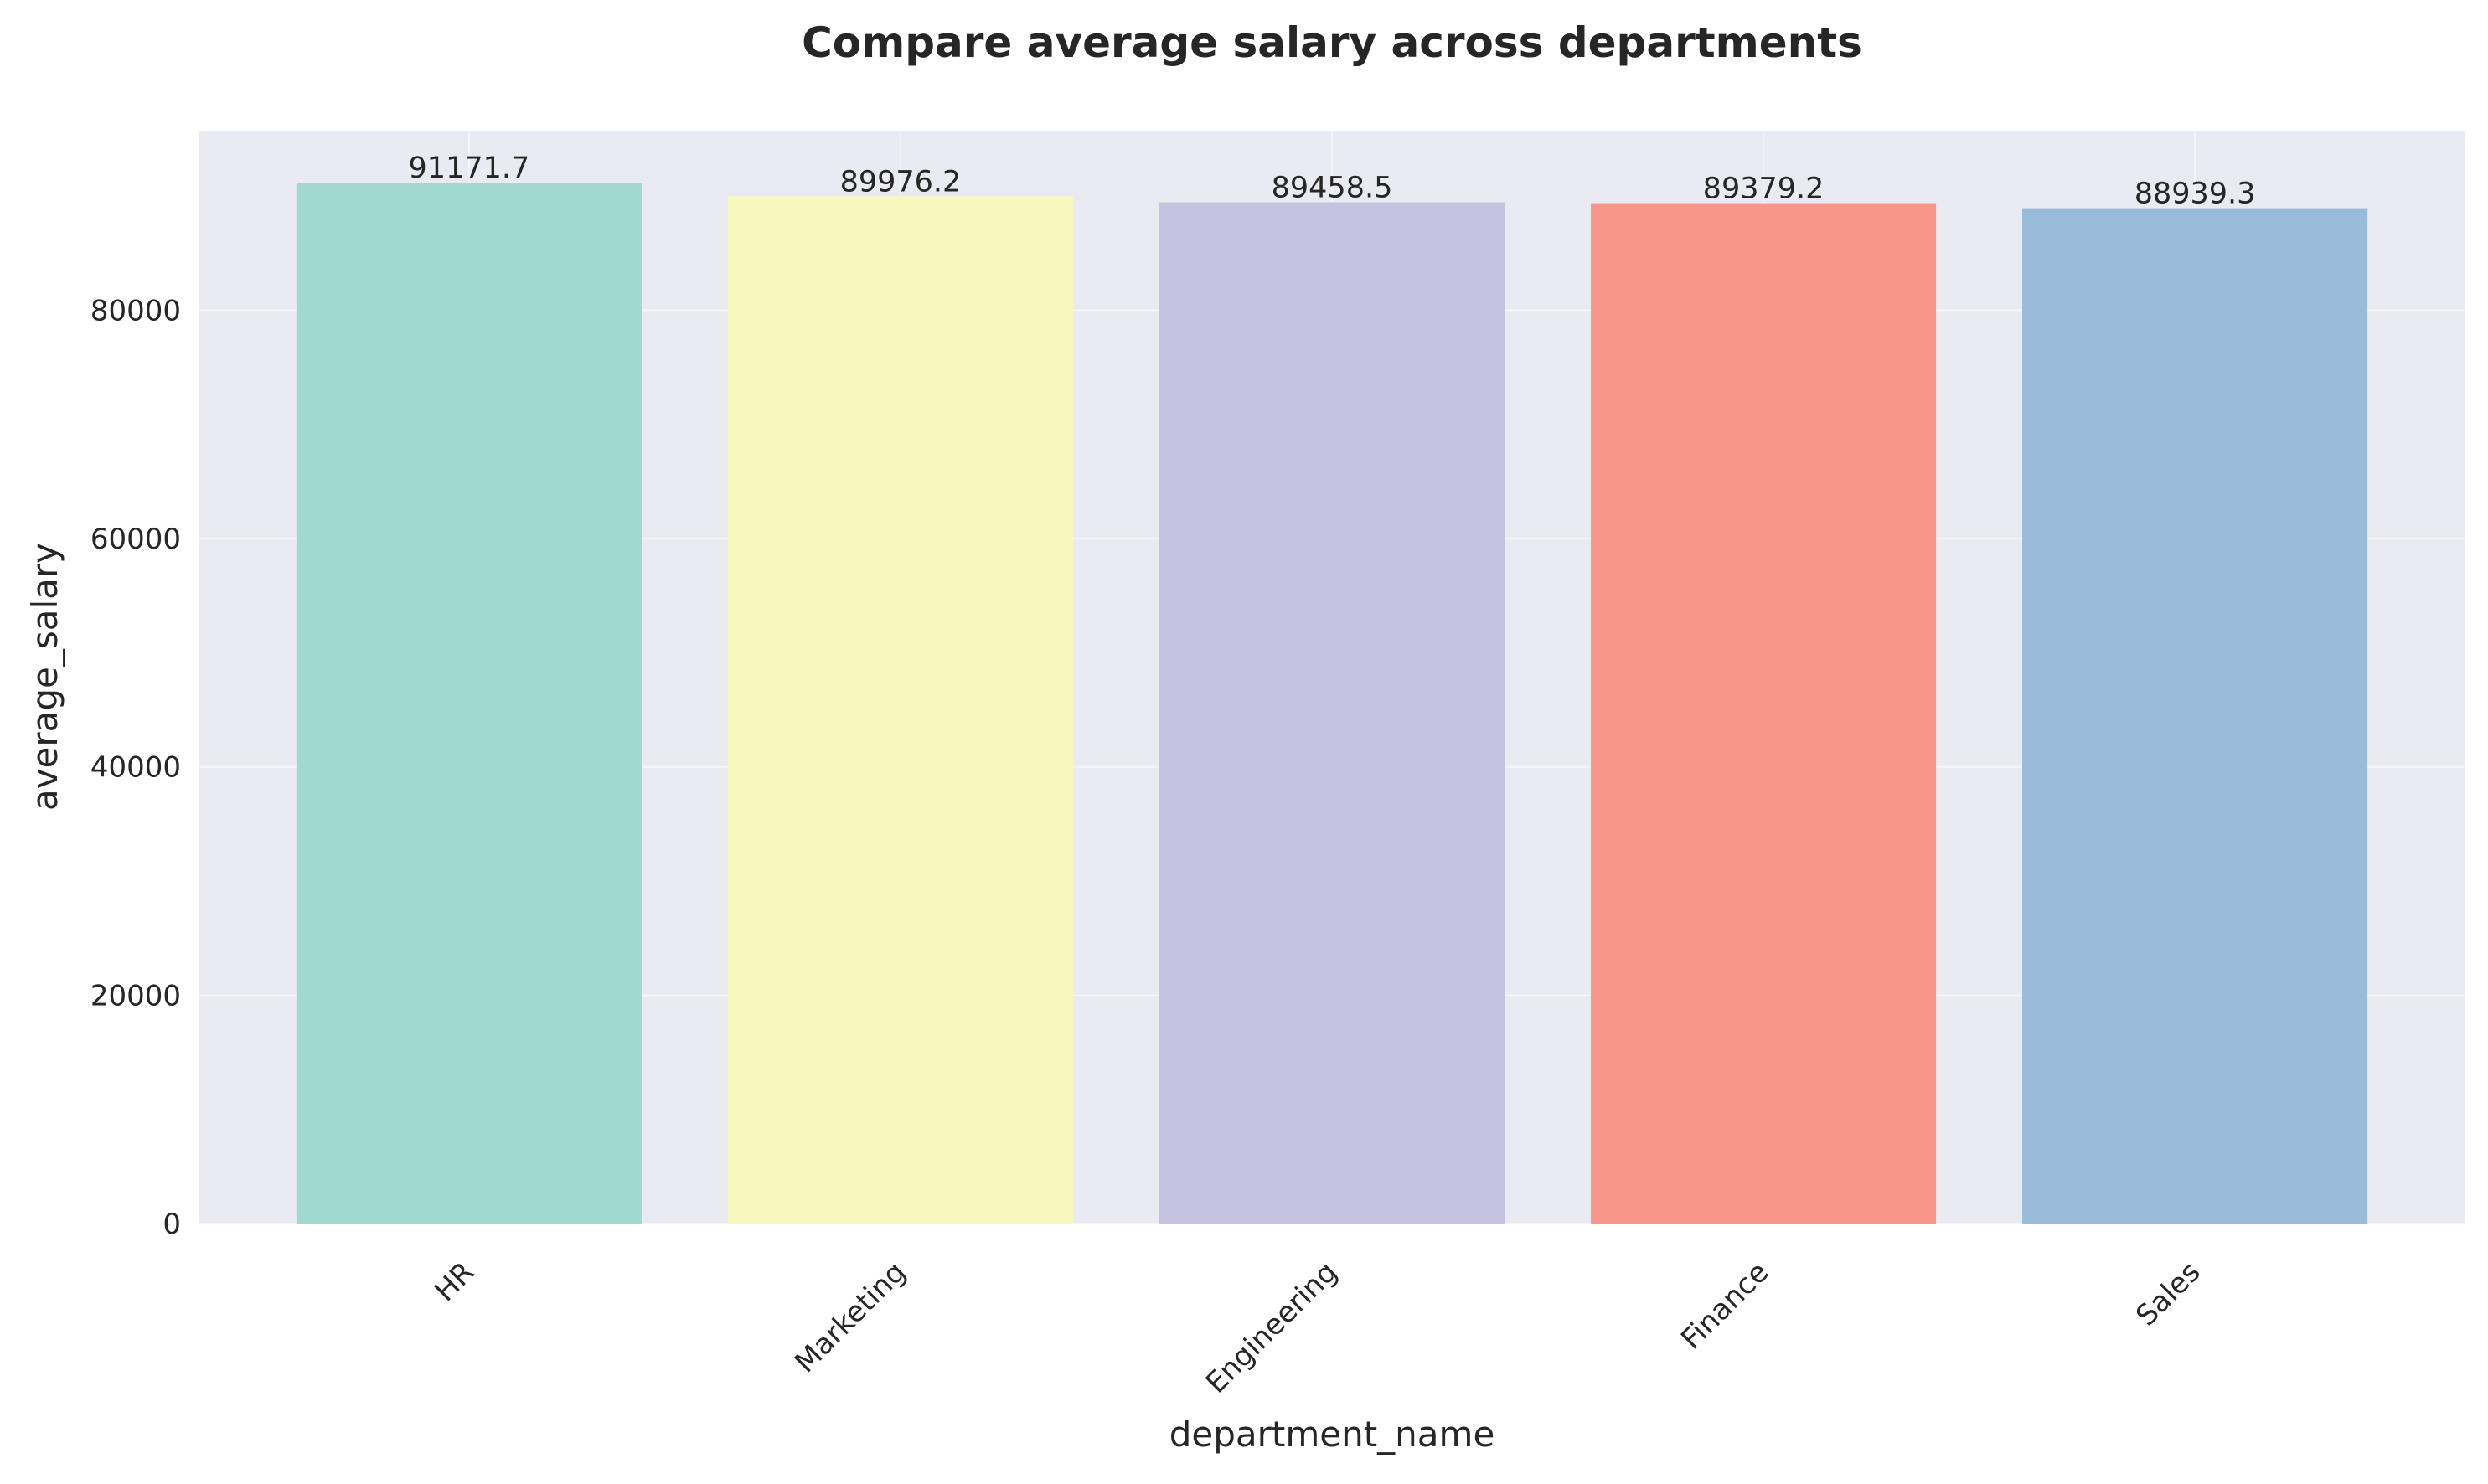 The height and width of the screenshot is (1484, 2488). I want to click on x-tick-label: Finance, so click(1725, 1305).